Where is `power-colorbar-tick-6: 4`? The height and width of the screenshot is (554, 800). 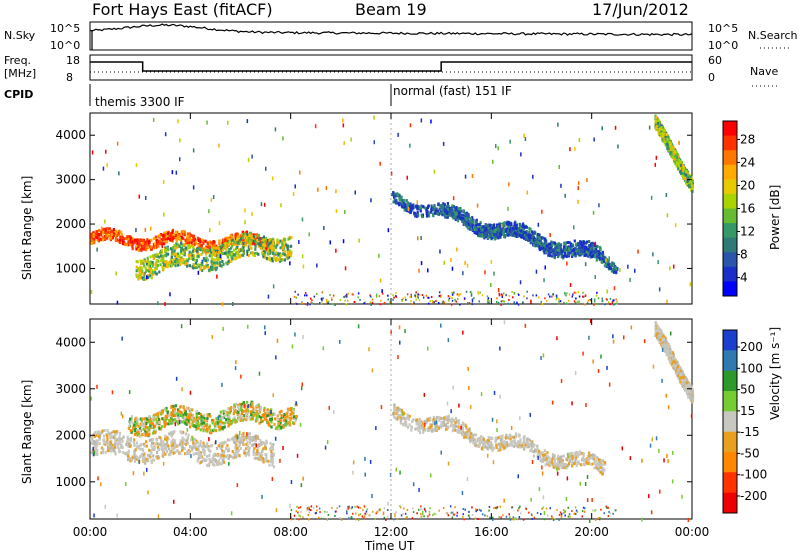
power-colorbar-tick-6: 4 is located at coordinates (744, 278).